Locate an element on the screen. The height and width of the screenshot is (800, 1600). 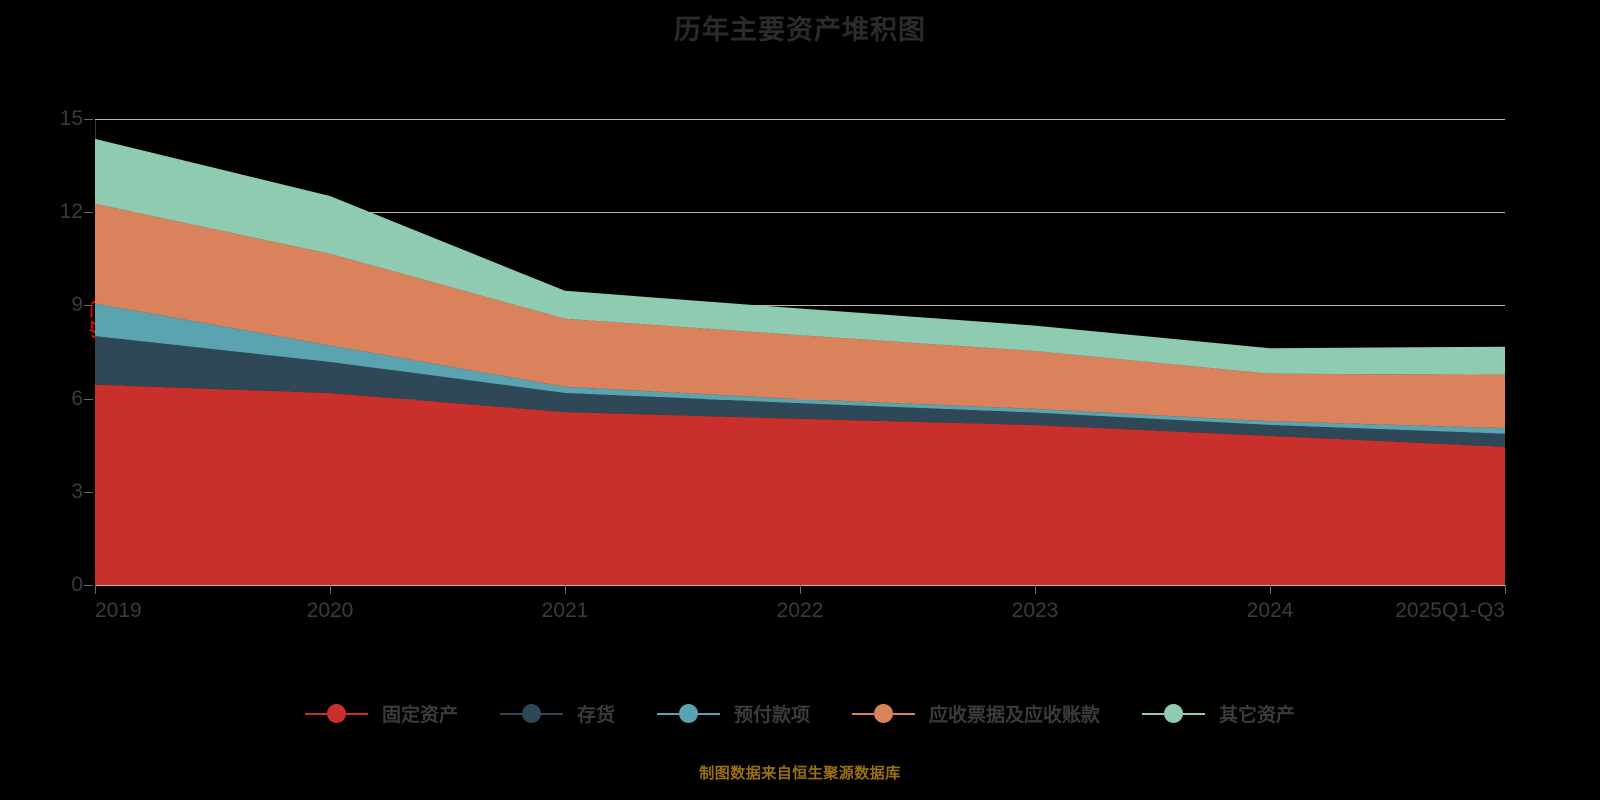
y-axis-tick-label: 3 is located at coordinates (77, 491).